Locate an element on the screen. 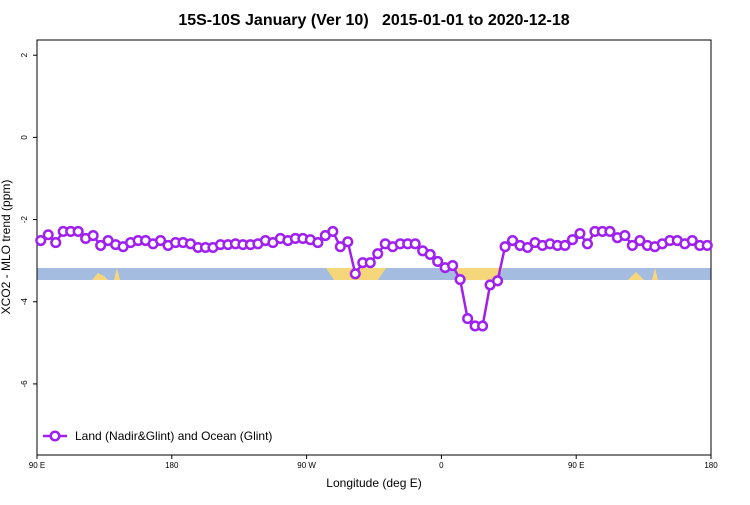 The width and height of the screenshot is (750, 505). x-axis-label: Longitude (deg E) is located at coordinates (373, 483).